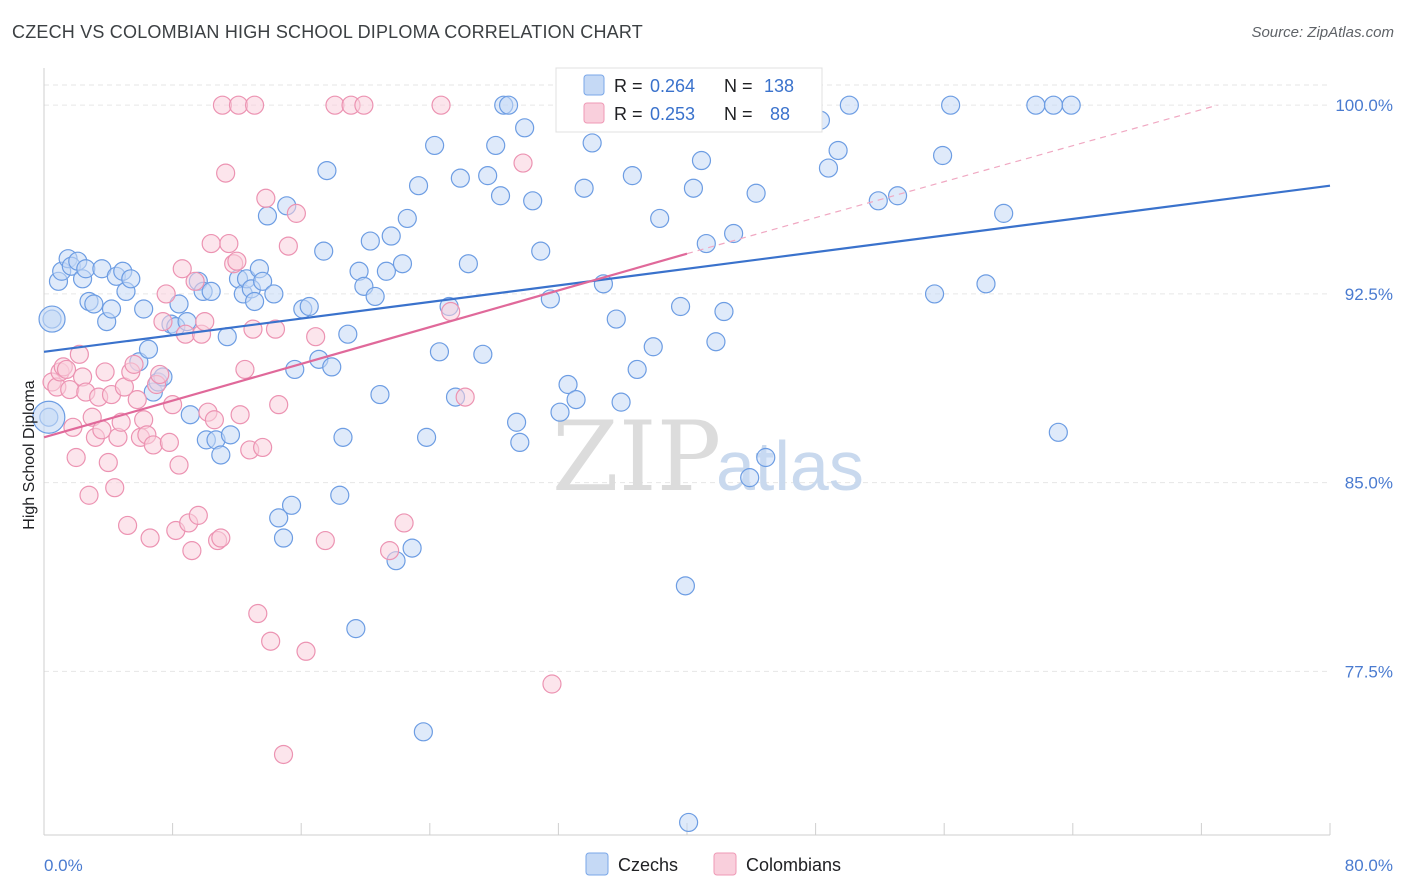 The image size is (1406, 892). I want to click on data-point-czechs-large, so click(52, 319).